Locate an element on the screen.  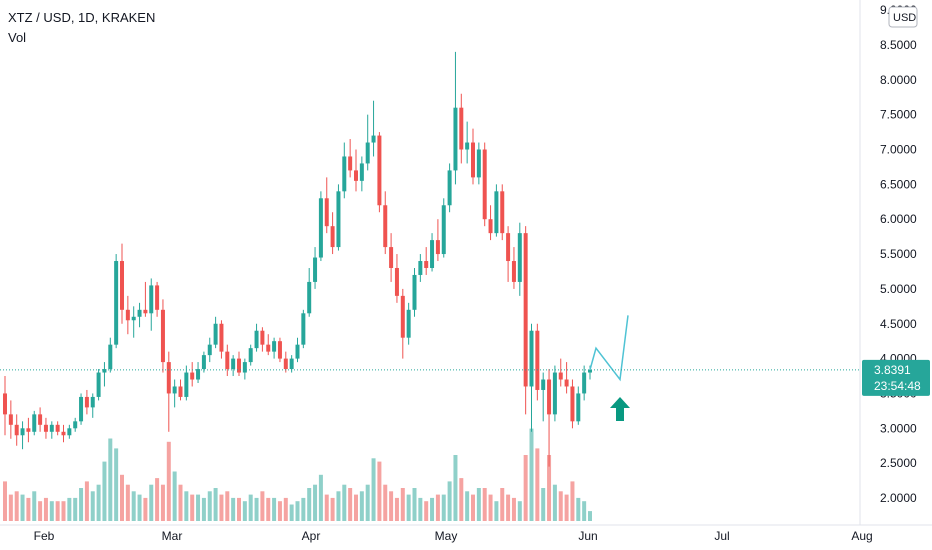
current-price-tag: 3.8391 23:54:48 is located at coordinates (896, 377).